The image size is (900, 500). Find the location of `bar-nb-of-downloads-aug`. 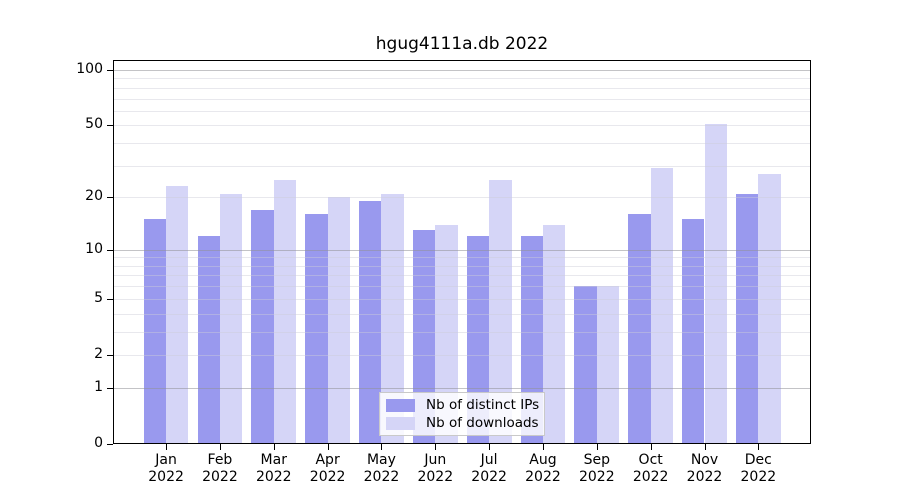

bar-nb-of-downloads-aug is located at coordinates (554, 334).